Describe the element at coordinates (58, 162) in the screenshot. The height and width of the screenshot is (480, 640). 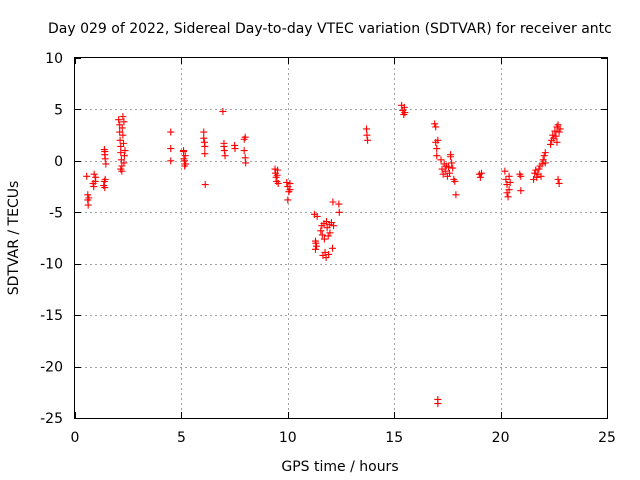
I see `y-tick-label: 0` at that location.